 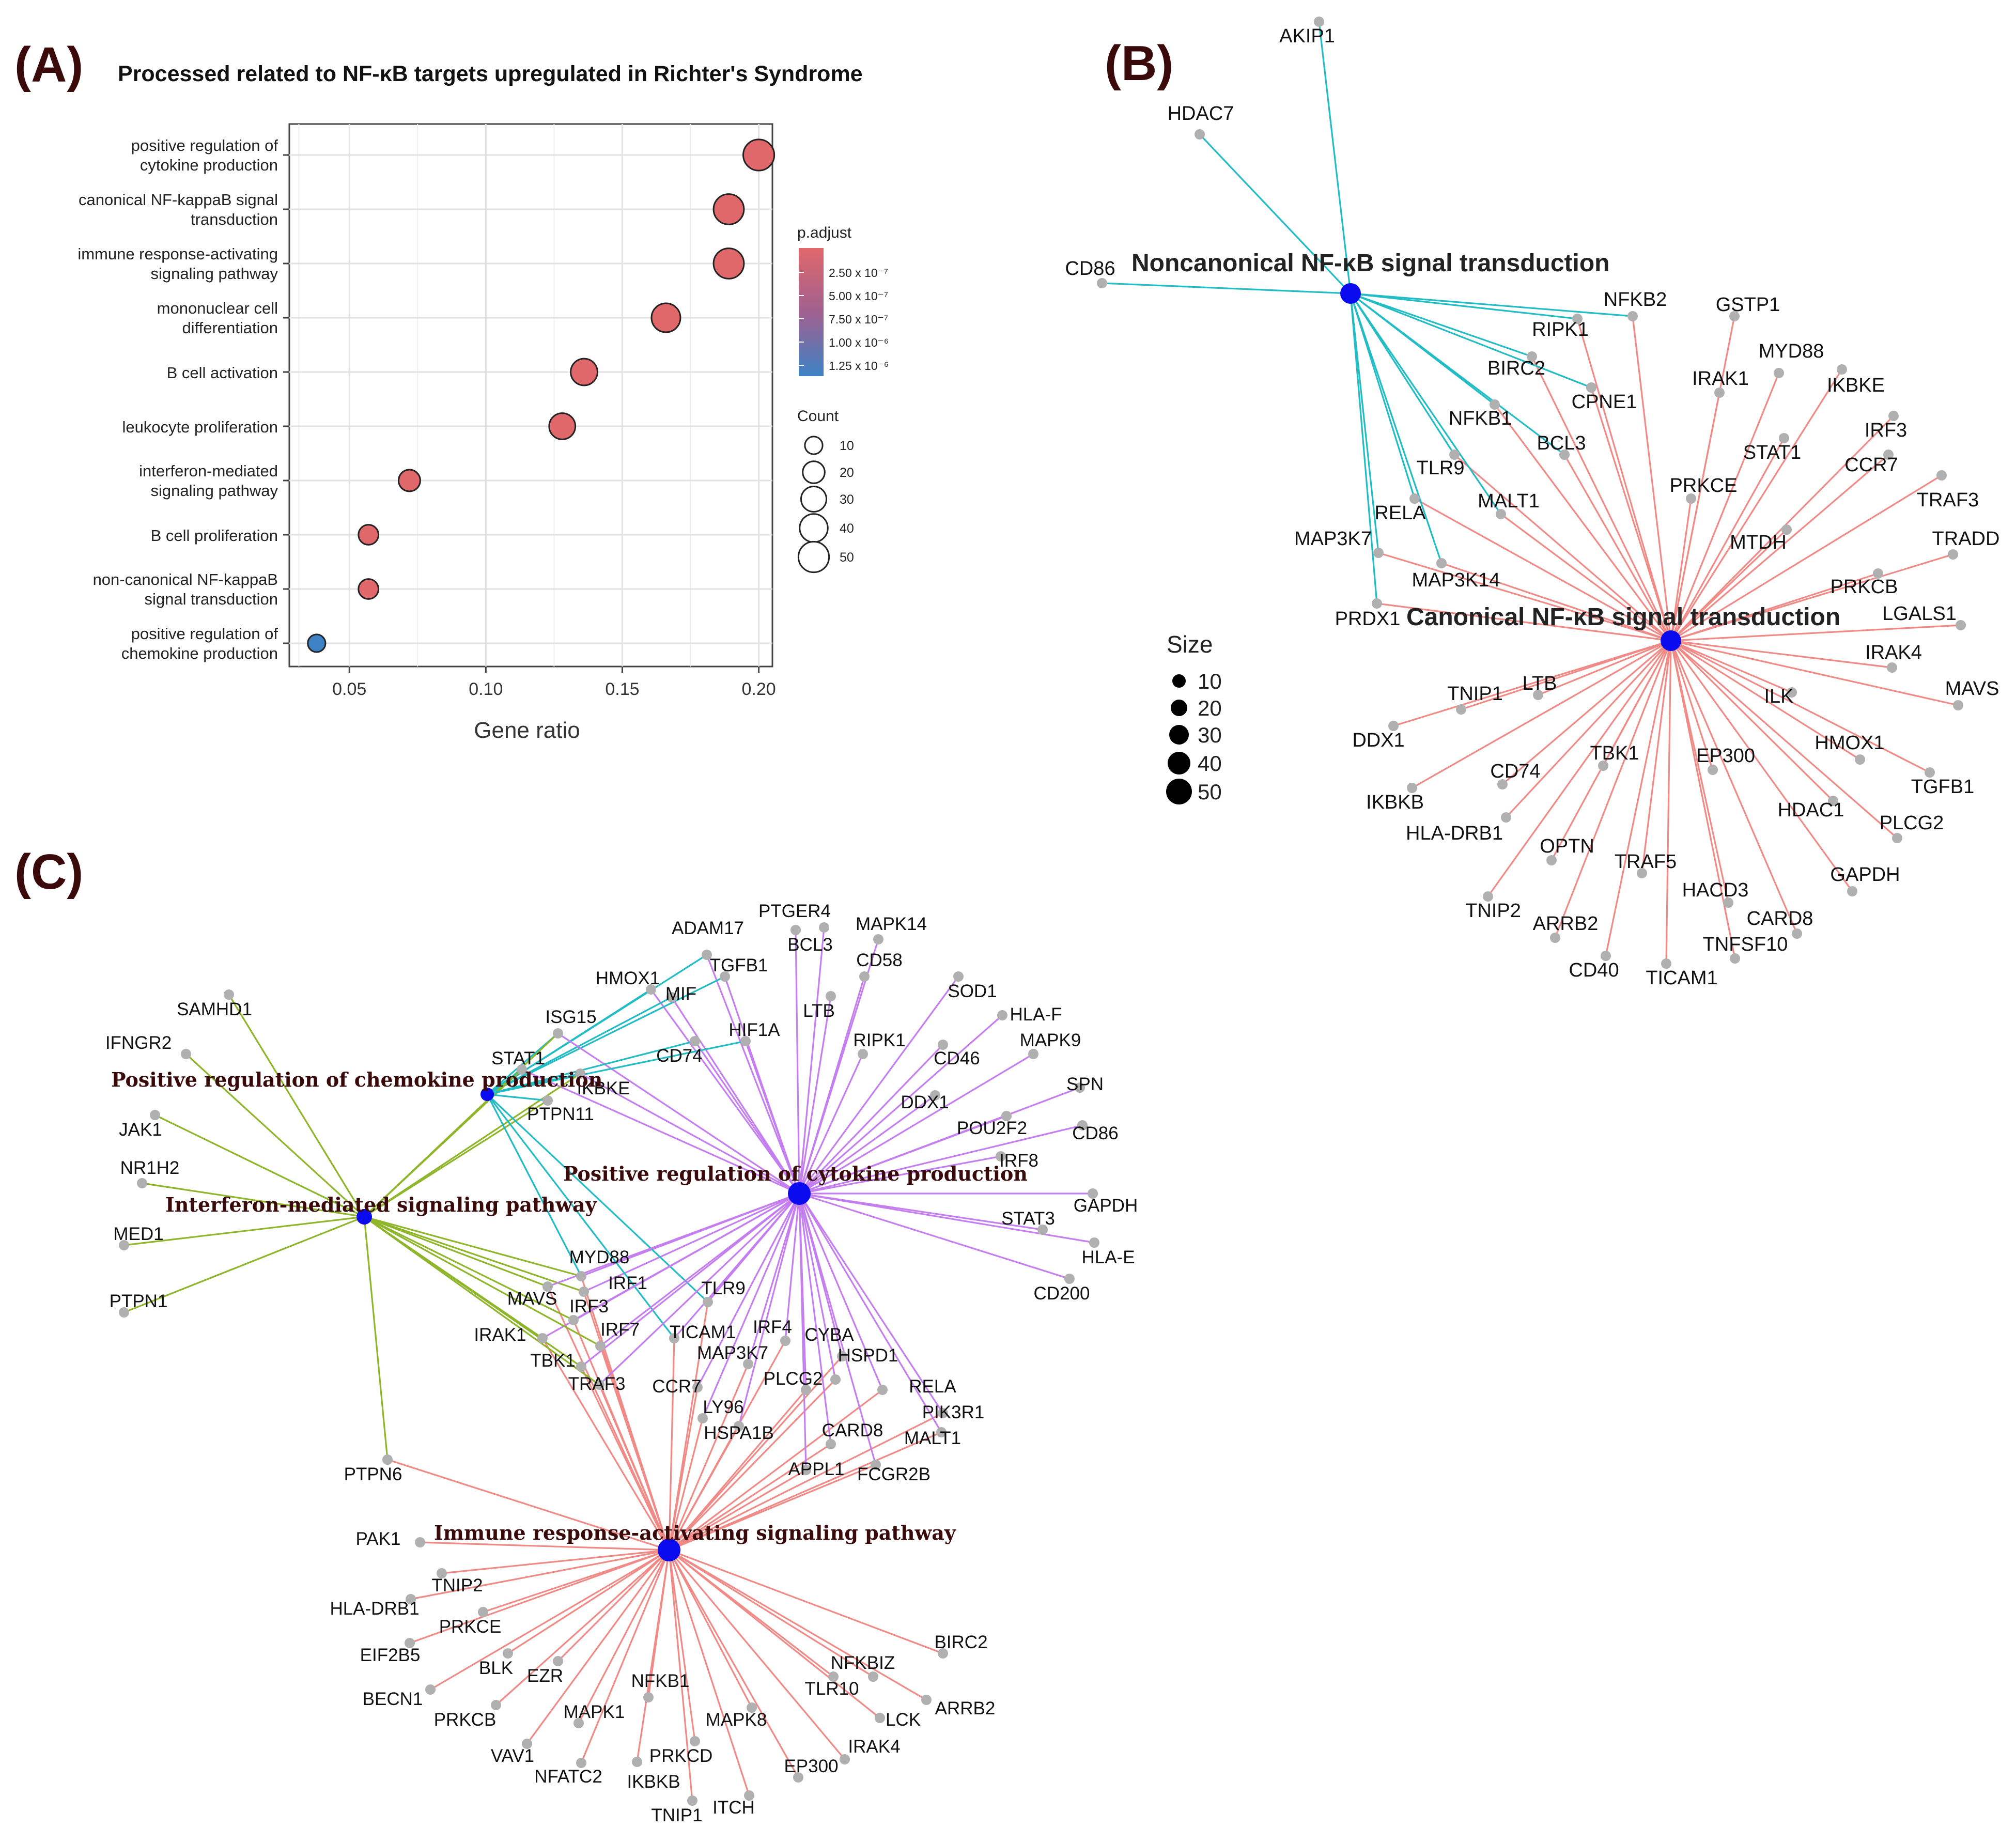 I want to click on gene-node-sod1, so click(x=958, y=976).